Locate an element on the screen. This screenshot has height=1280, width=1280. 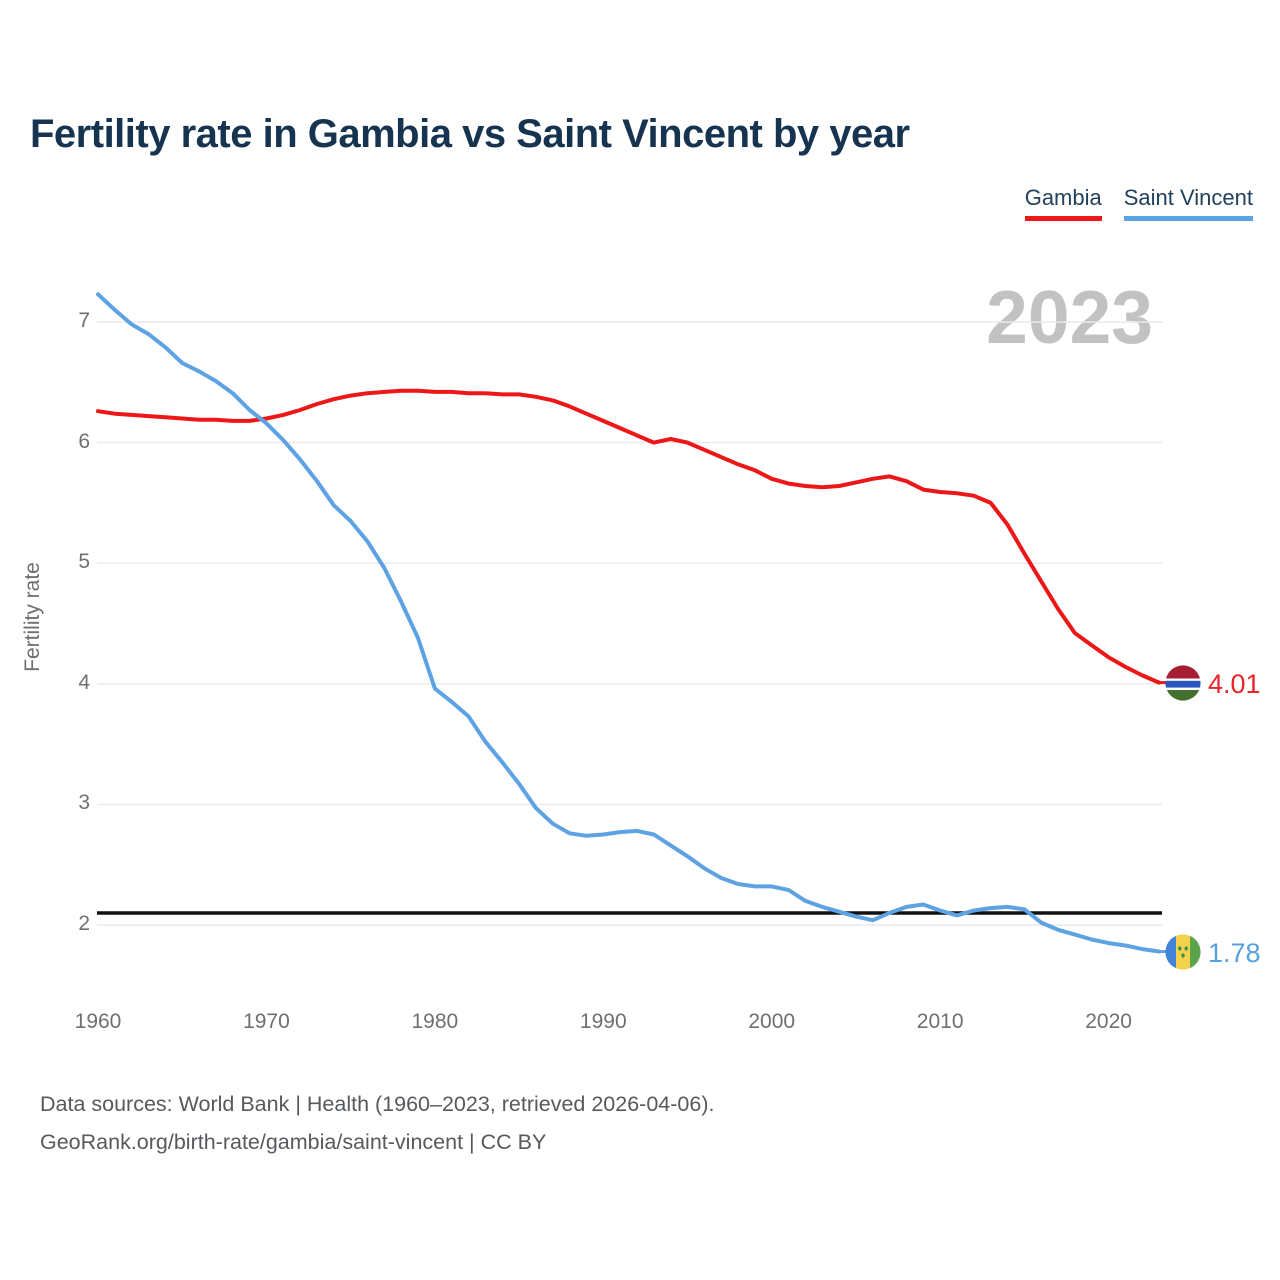
y-tick-label: 6 is located at coordinates (84, 441).